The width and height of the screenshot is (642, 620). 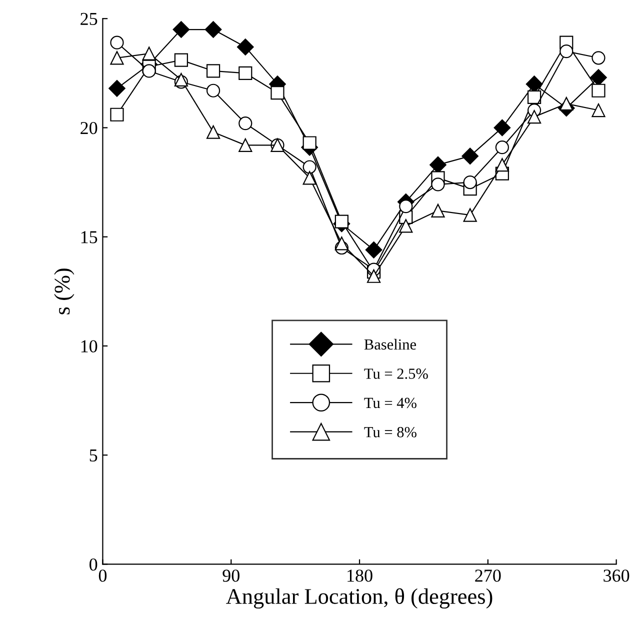 What do you see at coordinates (390, 403) in the screenshot?
I see `legend-label: Tu = 4%` at bounding box center [390, 403].